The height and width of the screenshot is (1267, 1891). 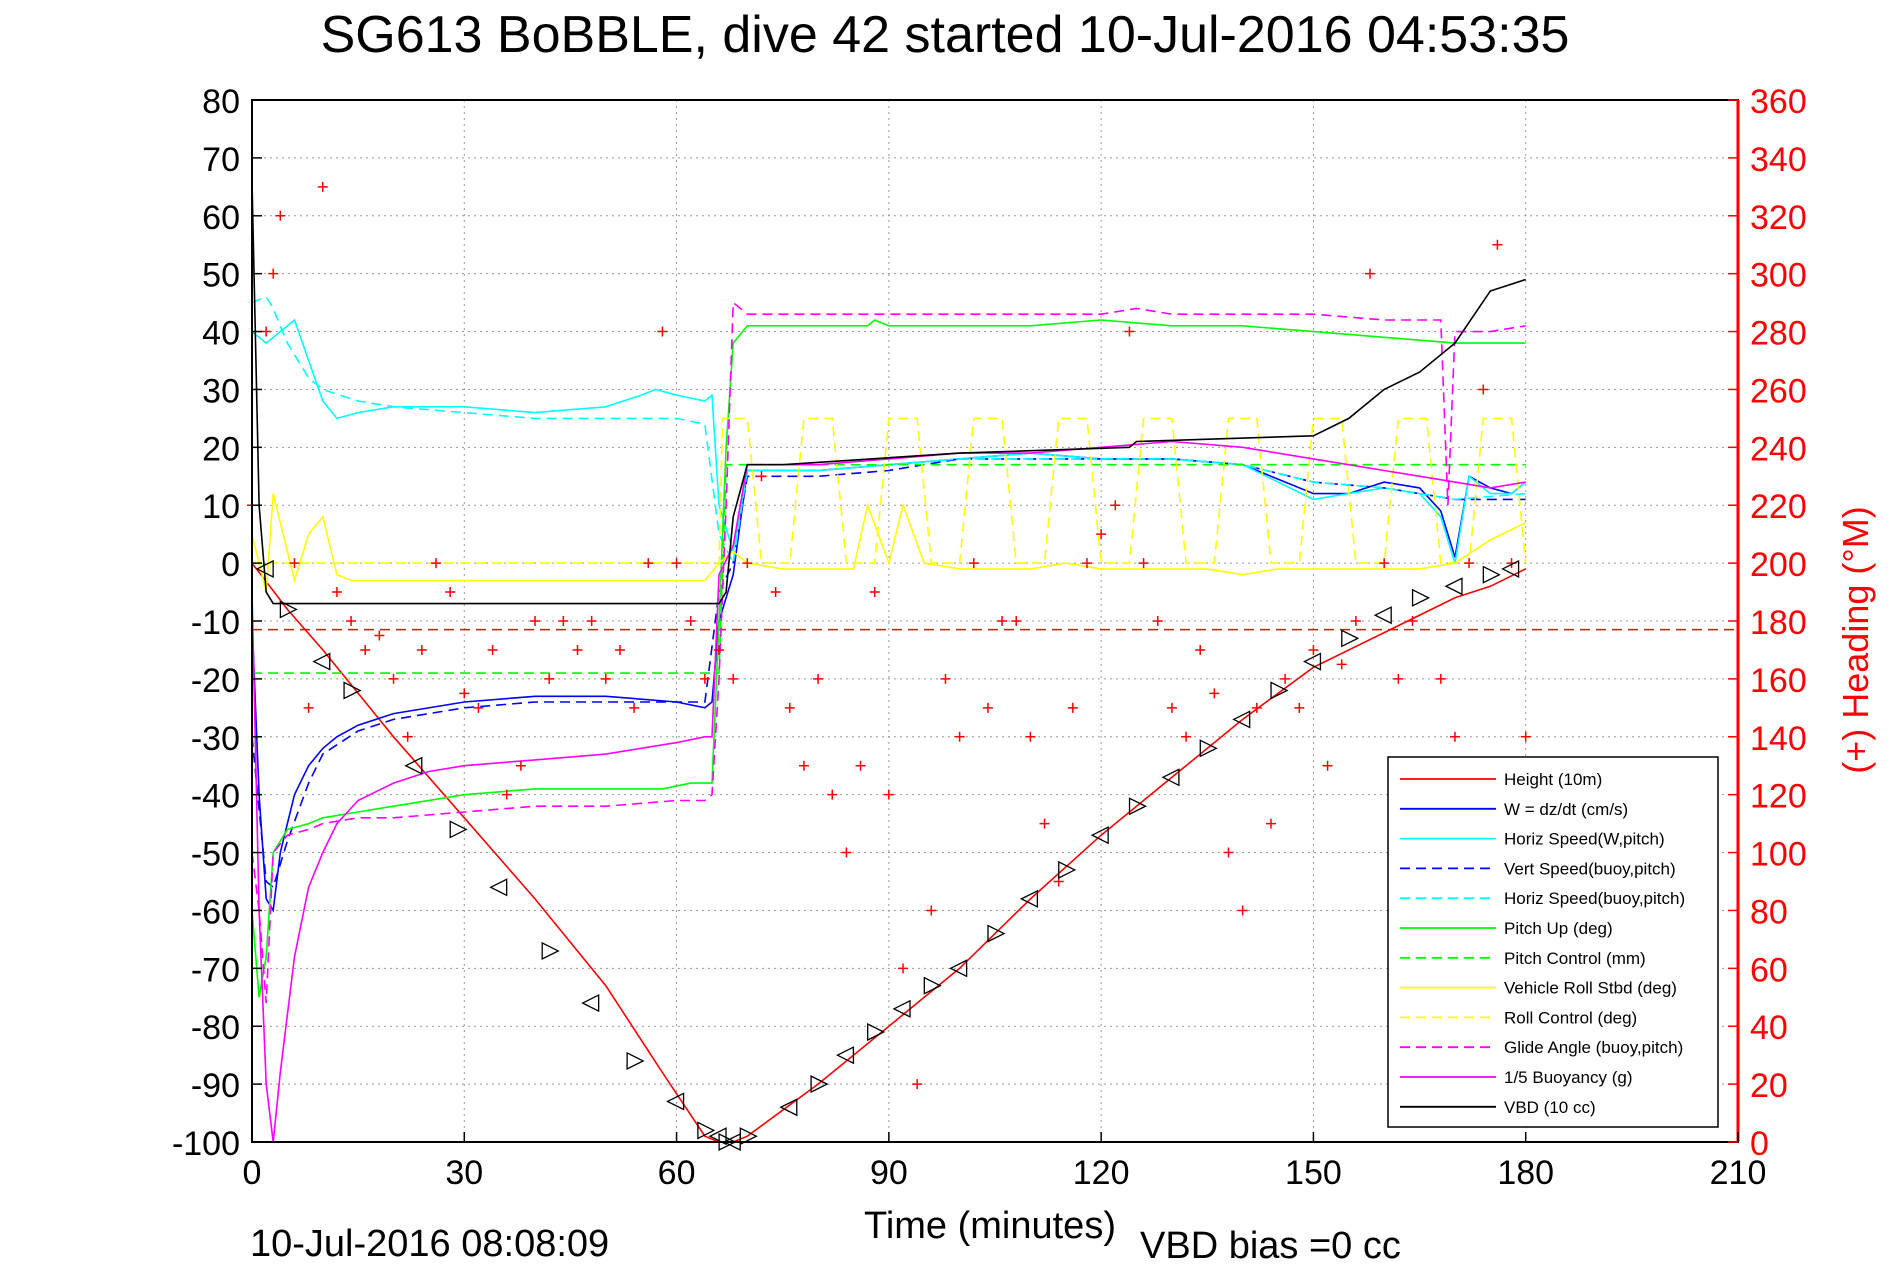 What do you see at coordinates (1553, 779) in the screenshot?
I see `legend-label-0: Height (10m)` at bounding box center [1553, 779].